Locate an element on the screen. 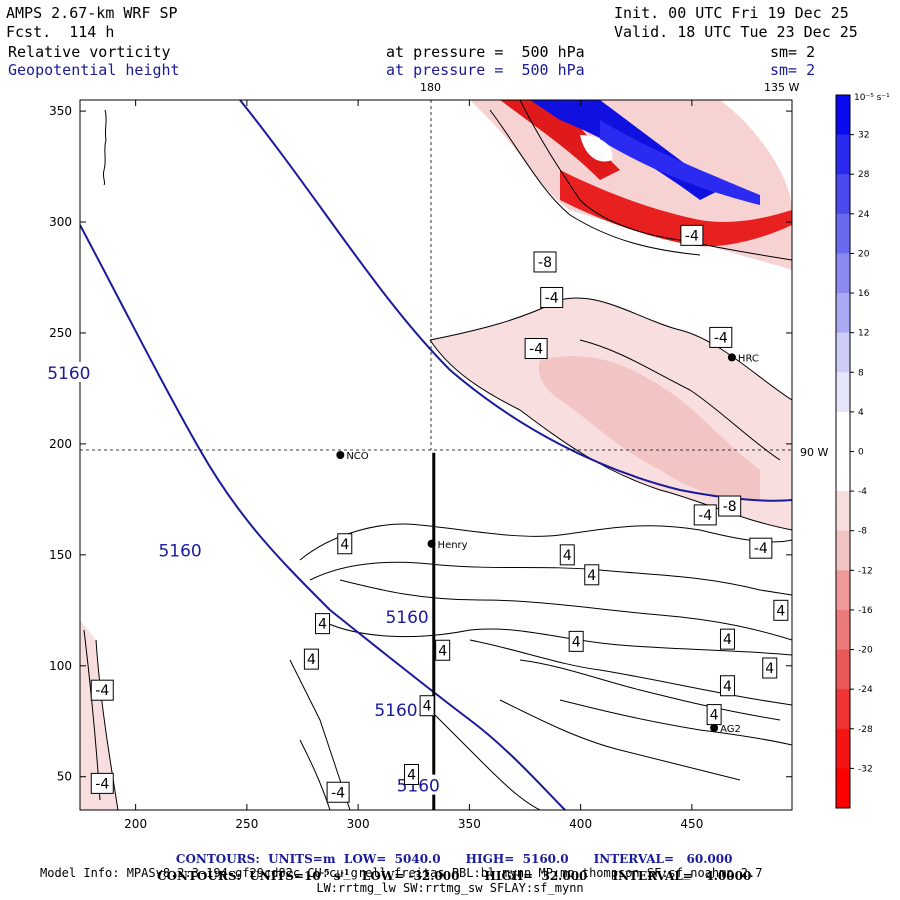 This screenshot has width=900, height=900. y-tick-label: 50 is located at coordinates (64, 777).